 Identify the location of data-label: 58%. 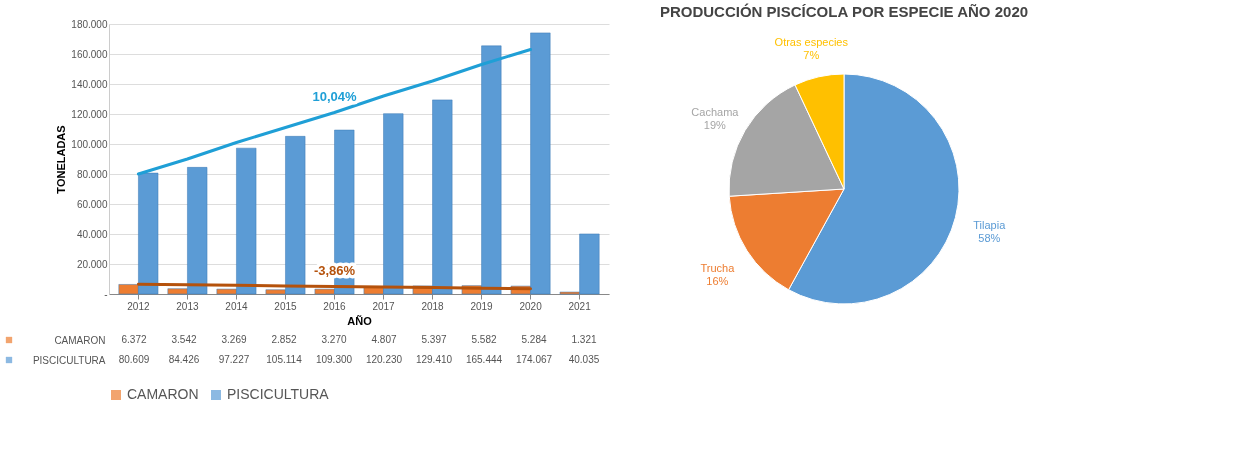
(989, 238).